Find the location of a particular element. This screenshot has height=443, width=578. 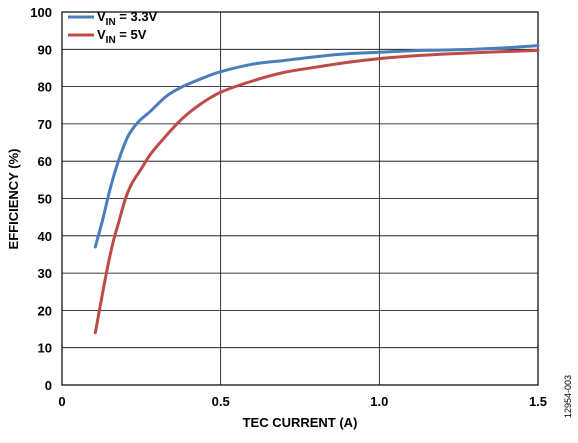

y-tick-label: 0 is located at coordinates (48, 385).